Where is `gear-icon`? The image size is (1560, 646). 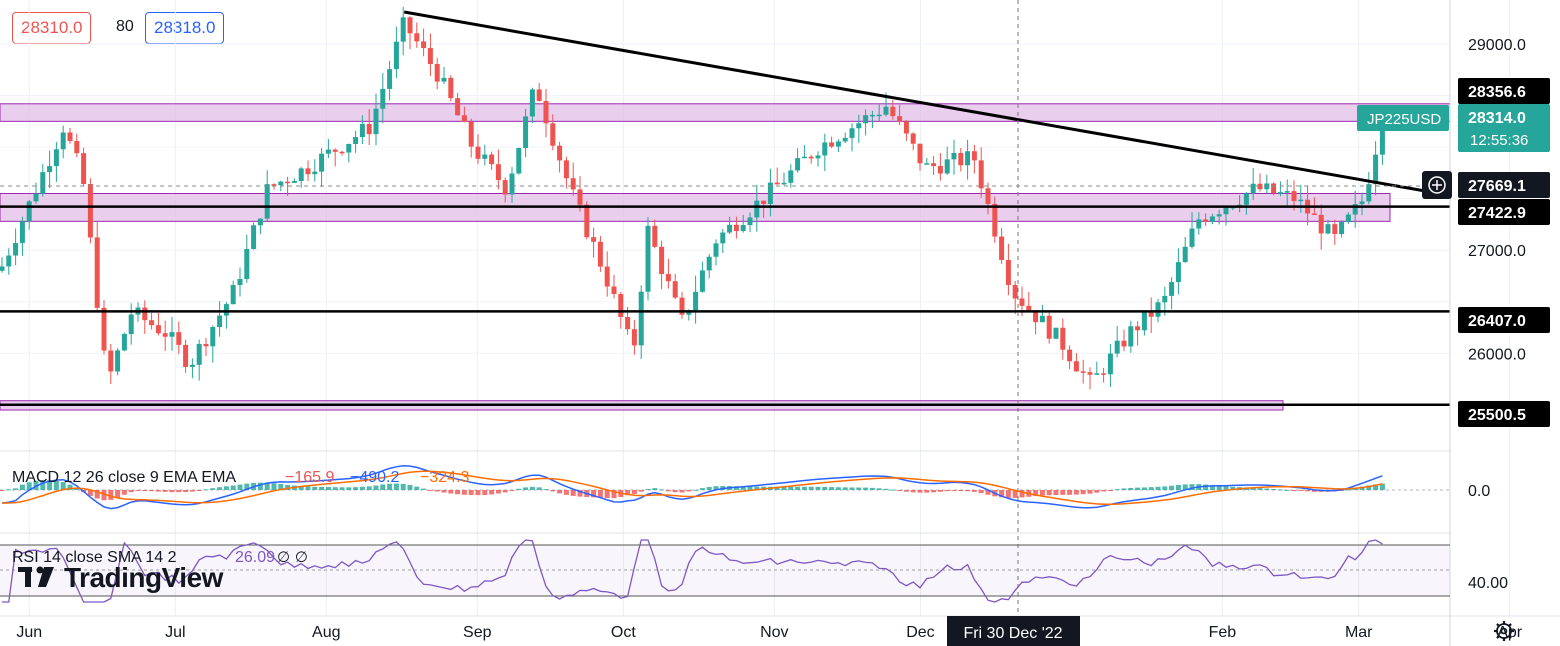
gear-icon is located at coordinates (1504, 631).